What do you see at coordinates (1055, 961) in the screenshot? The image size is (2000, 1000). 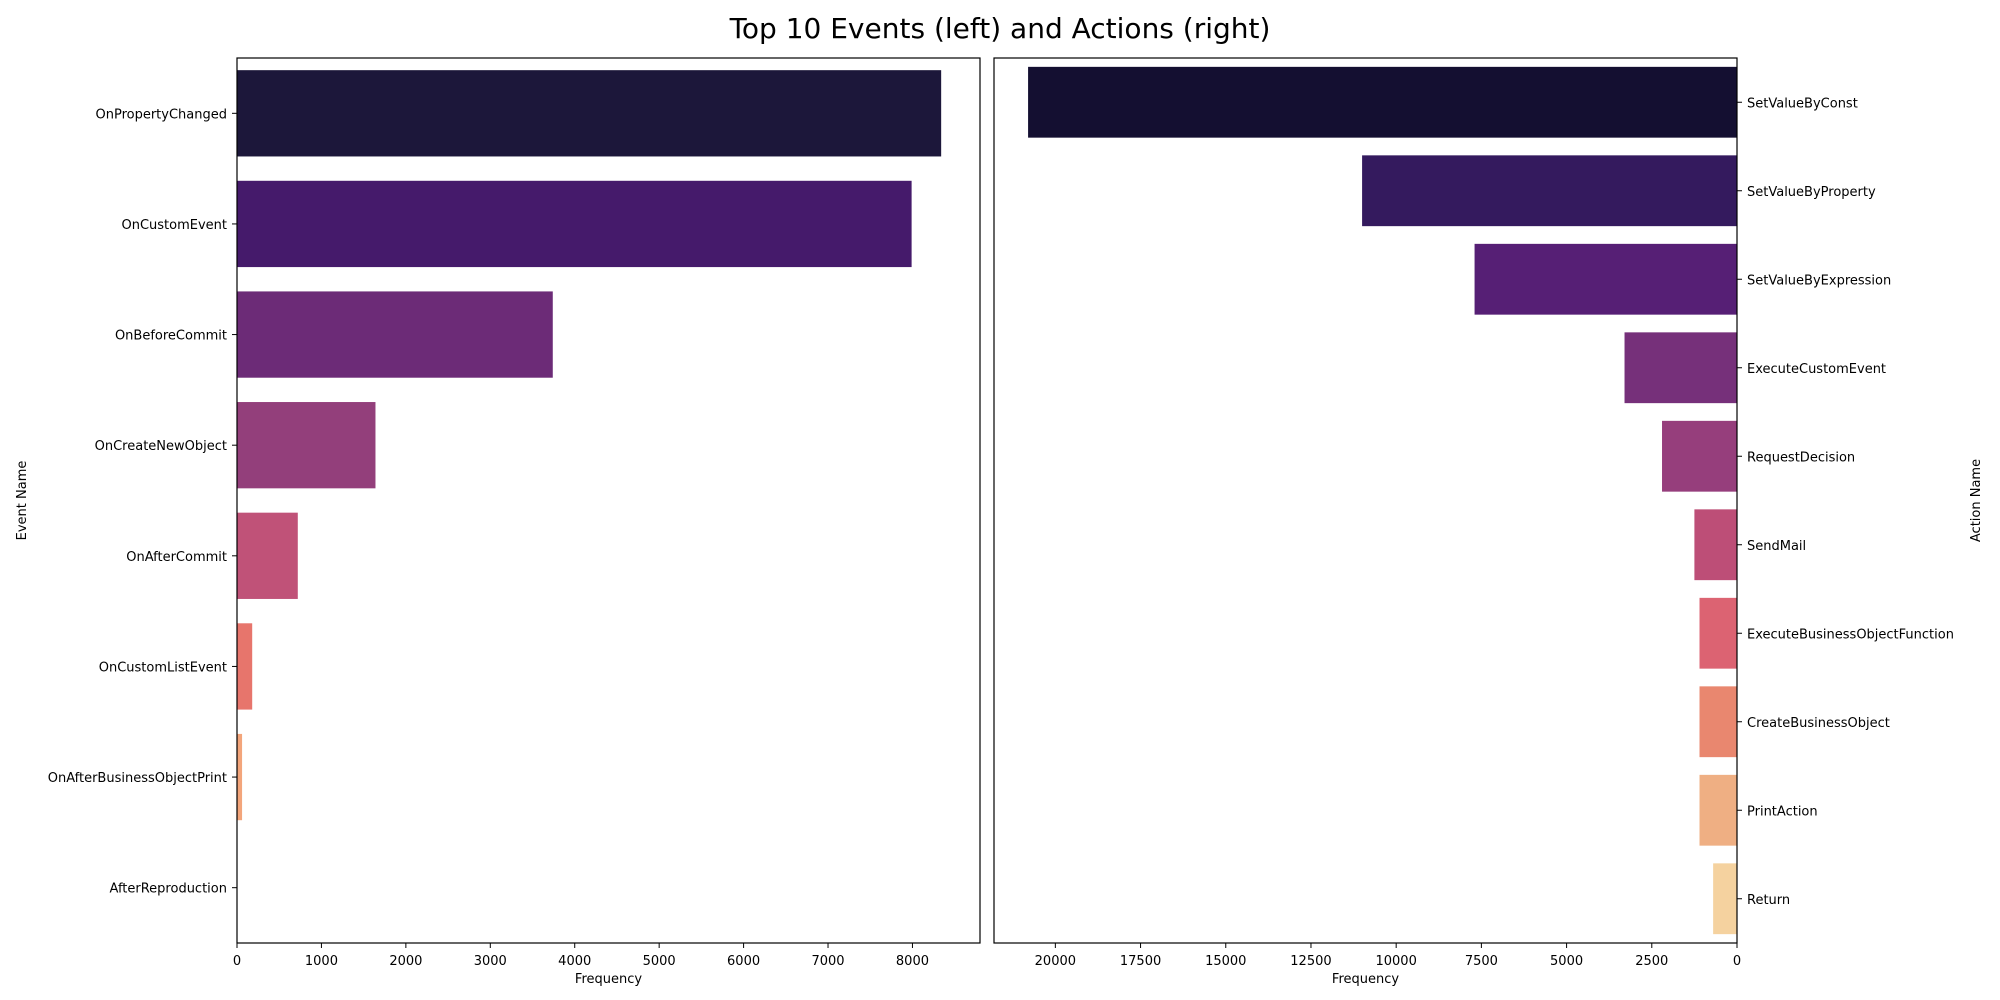 I see `x-tick-label: 20000` at bounding box center [1055, 961].